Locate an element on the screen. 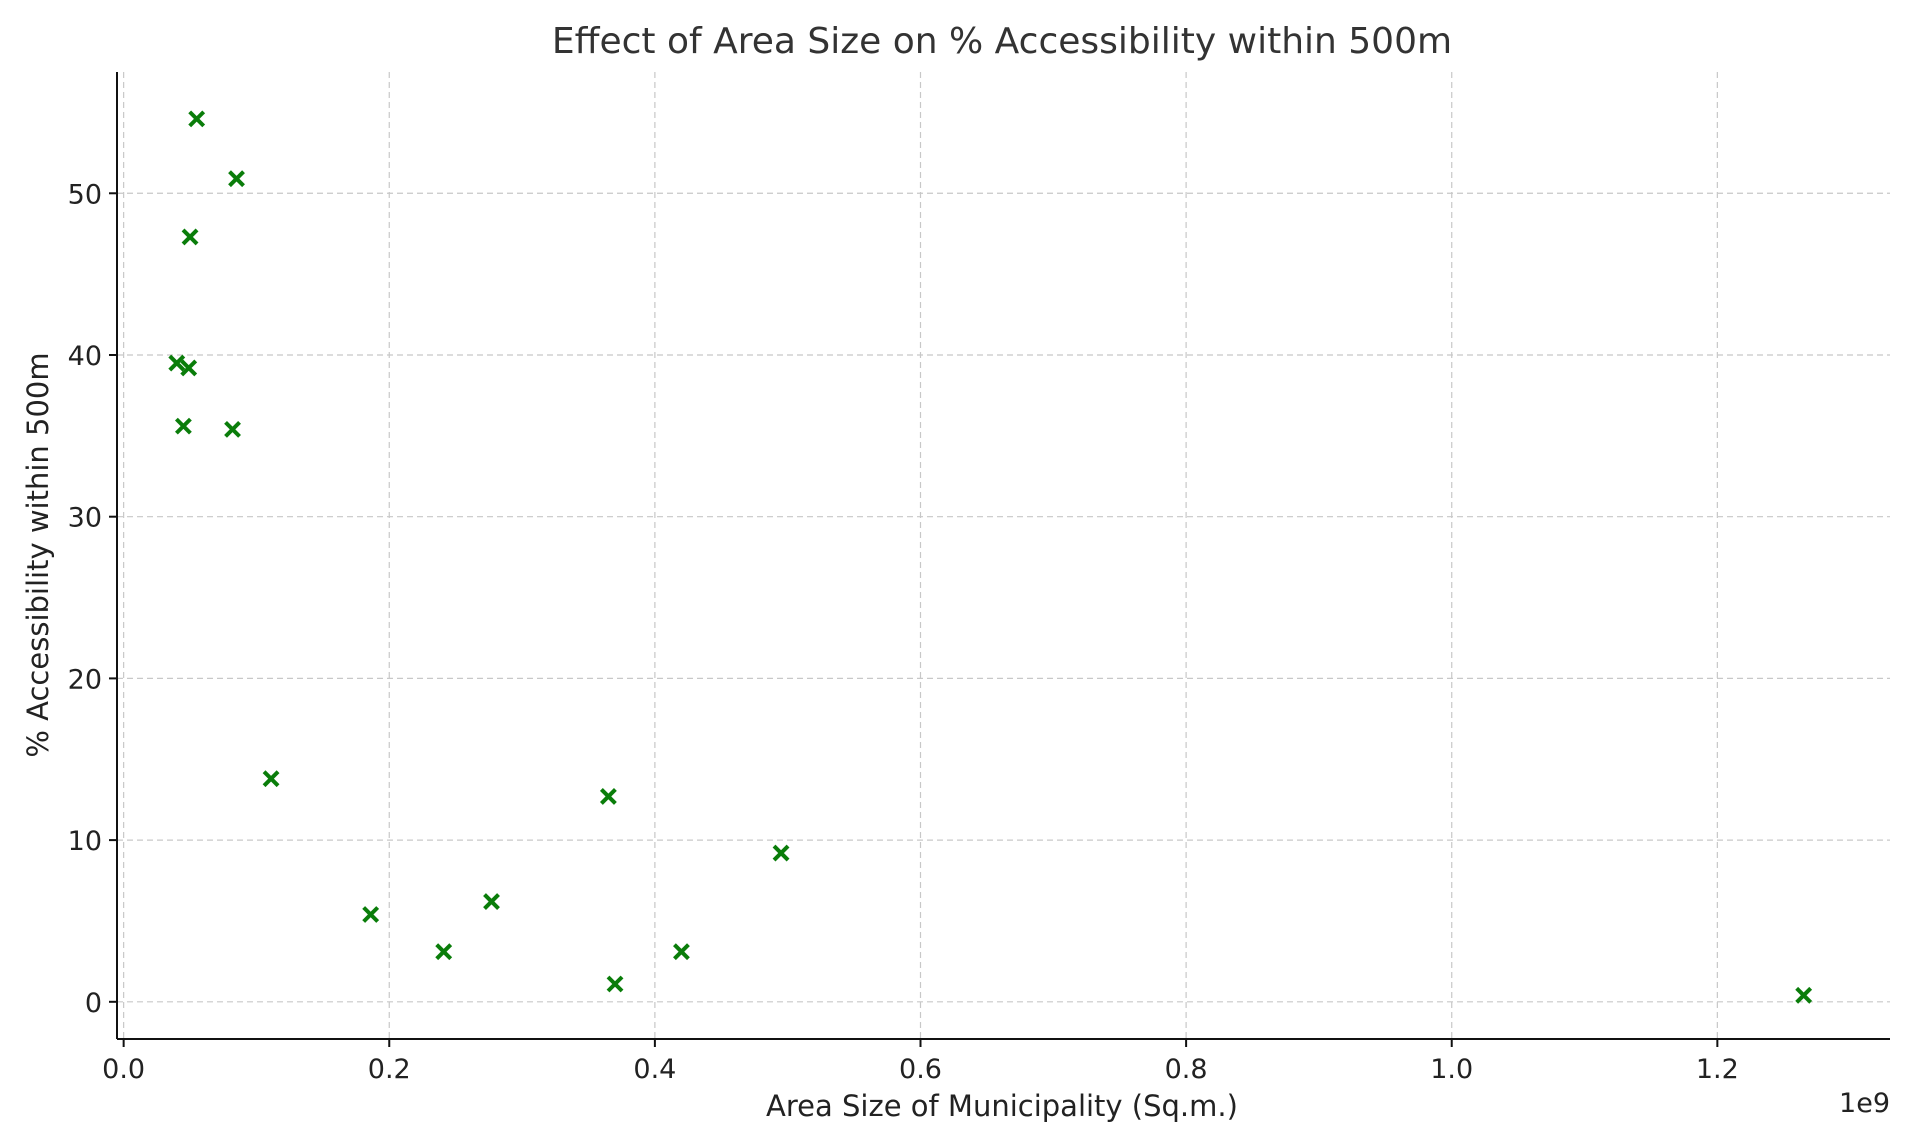  x-tick-label: 0.2 is located at coordinates (389, 1069).